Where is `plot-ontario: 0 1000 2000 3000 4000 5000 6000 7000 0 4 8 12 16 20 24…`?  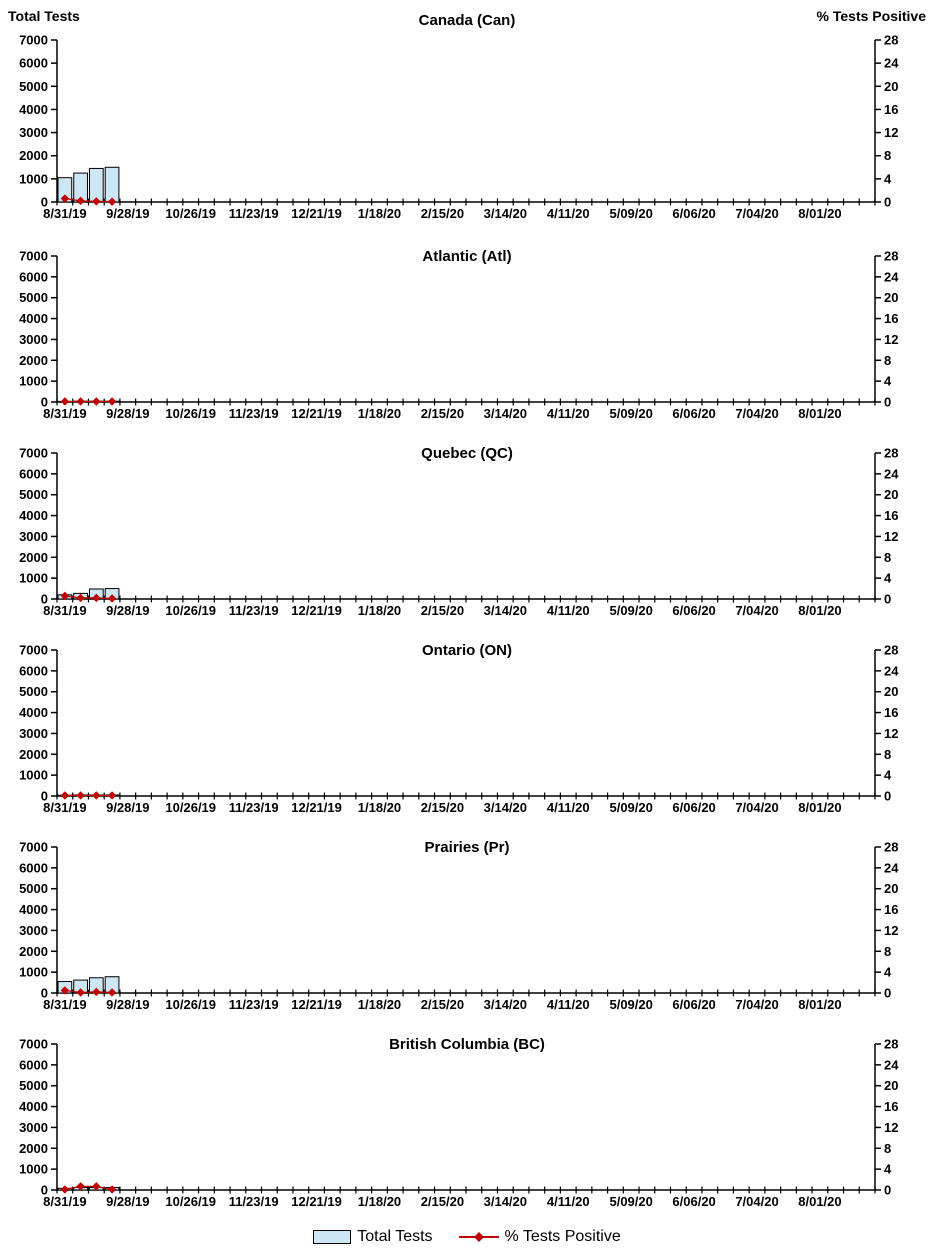
plot-ontario: 0 1000 2000 3000 4000 5000 6000 7000 0 4 8 12 16 20 24… is located at coordinates (459, 729).